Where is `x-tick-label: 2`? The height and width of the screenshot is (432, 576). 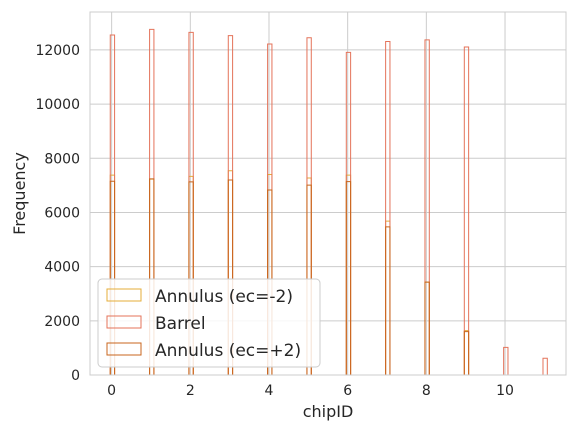 x-tick-label: 2 is located at coordinates (190, 391).